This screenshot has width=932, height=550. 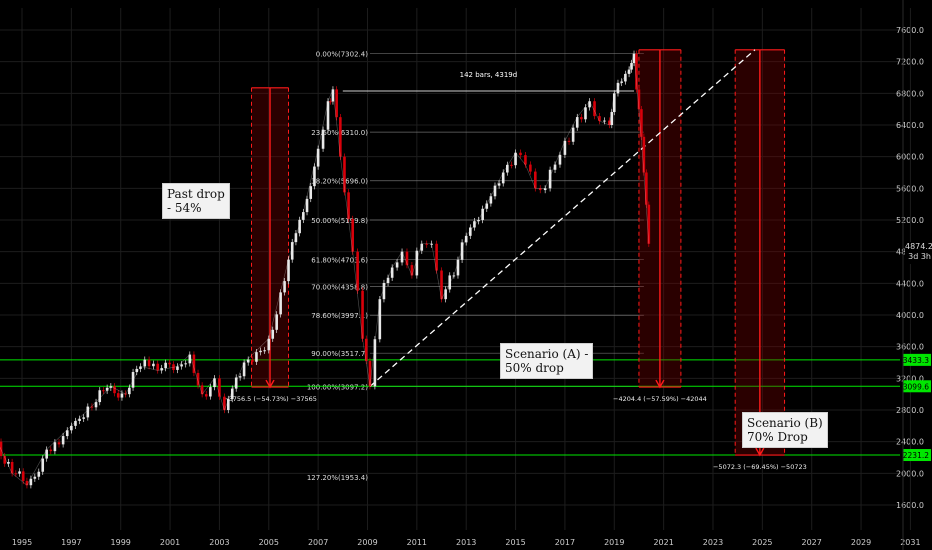 I want to click on support-level-value: 3099.6, so click(x=916, y=386).